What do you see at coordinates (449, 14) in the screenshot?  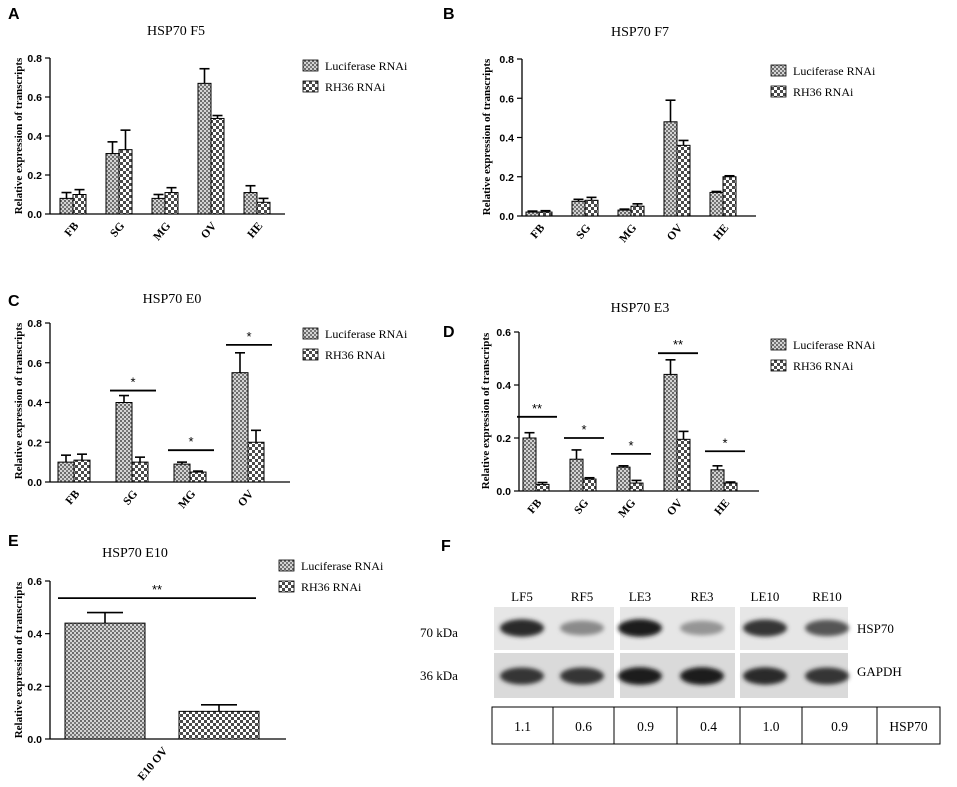 I see `panel-letter-b: B` at bounding box center [449, 14].